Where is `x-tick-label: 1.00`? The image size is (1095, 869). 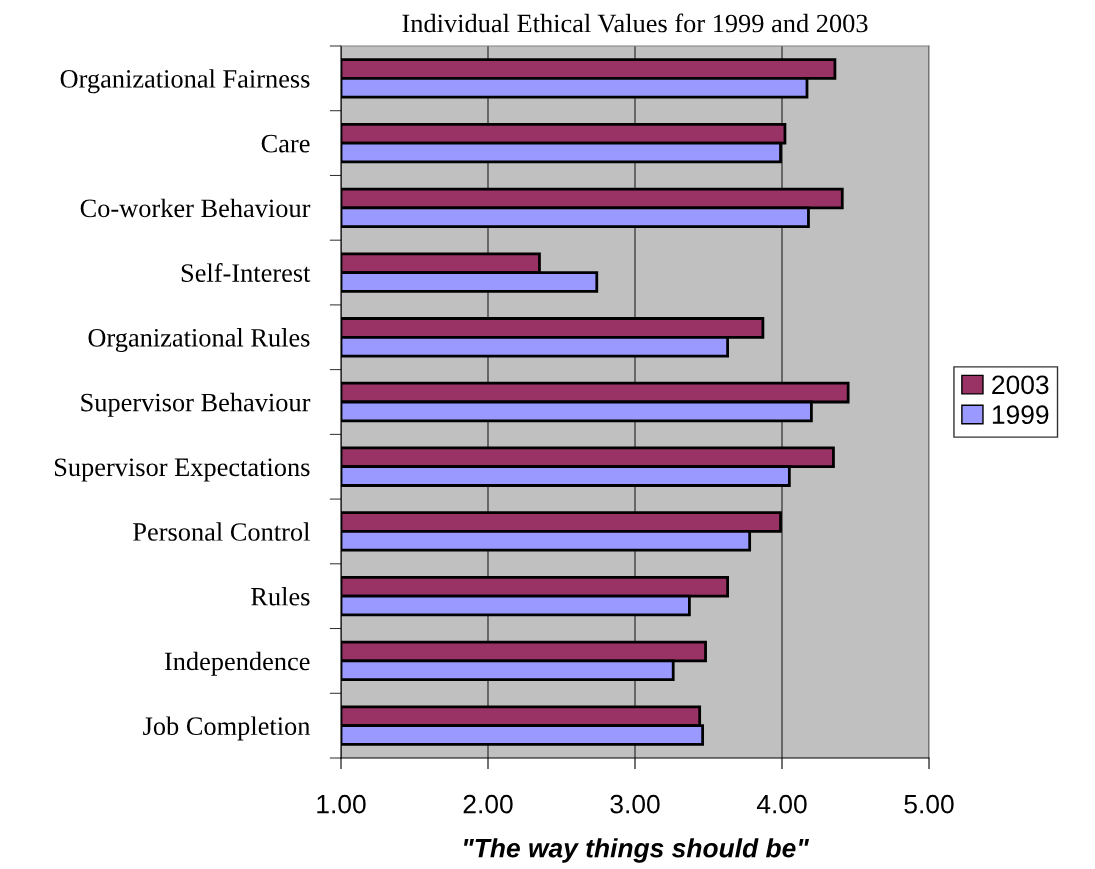 x-tick-label: 1.00 is located at coordinates (341, 804).